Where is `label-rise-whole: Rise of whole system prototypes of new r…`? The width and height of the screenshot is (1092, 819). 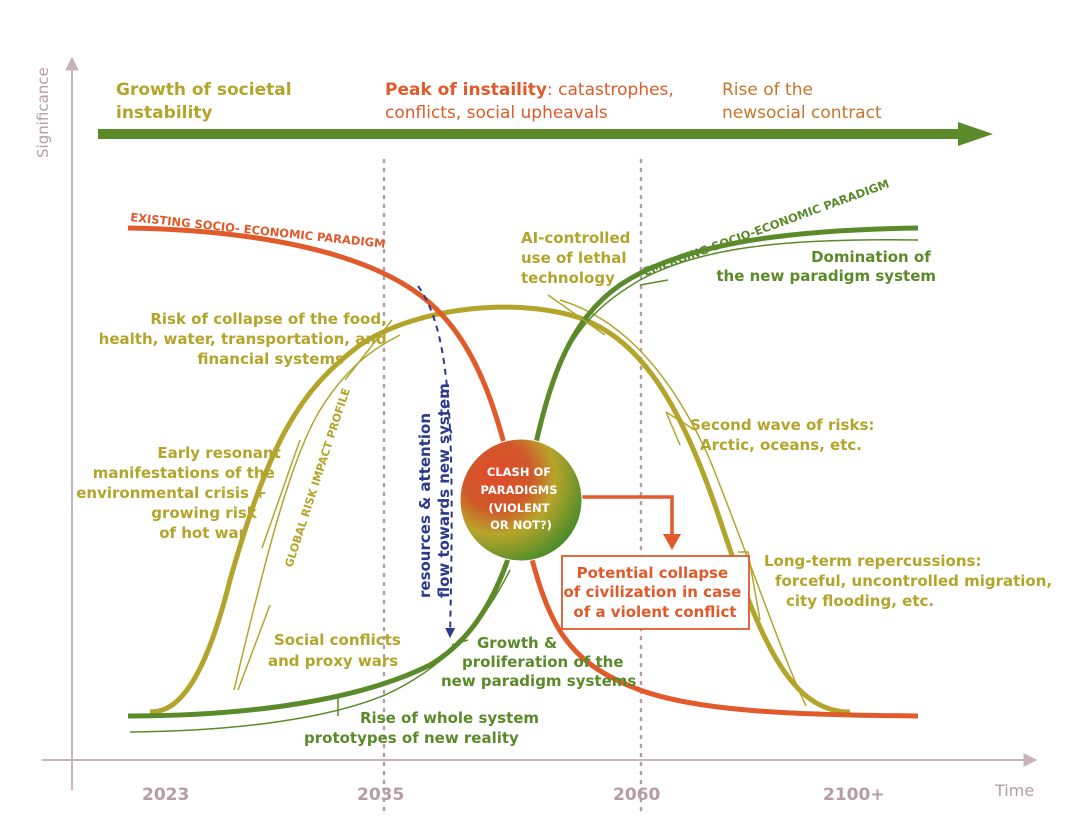
label-rise-whole: Rise of whole system prototypes of new r… is located at coordinates (424, 728).